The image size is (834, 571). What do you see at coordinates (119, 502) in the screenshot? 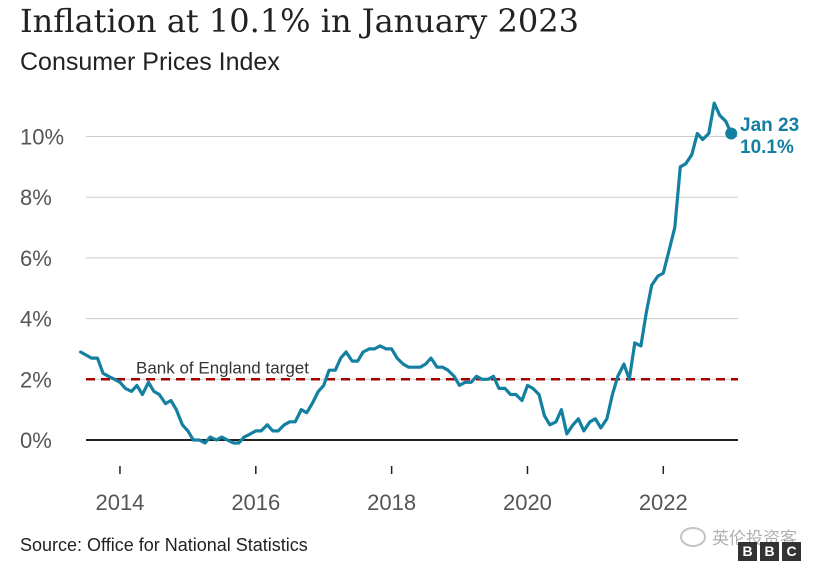
I see `x-tick-label: 2014` at bounding box center [119, 502].